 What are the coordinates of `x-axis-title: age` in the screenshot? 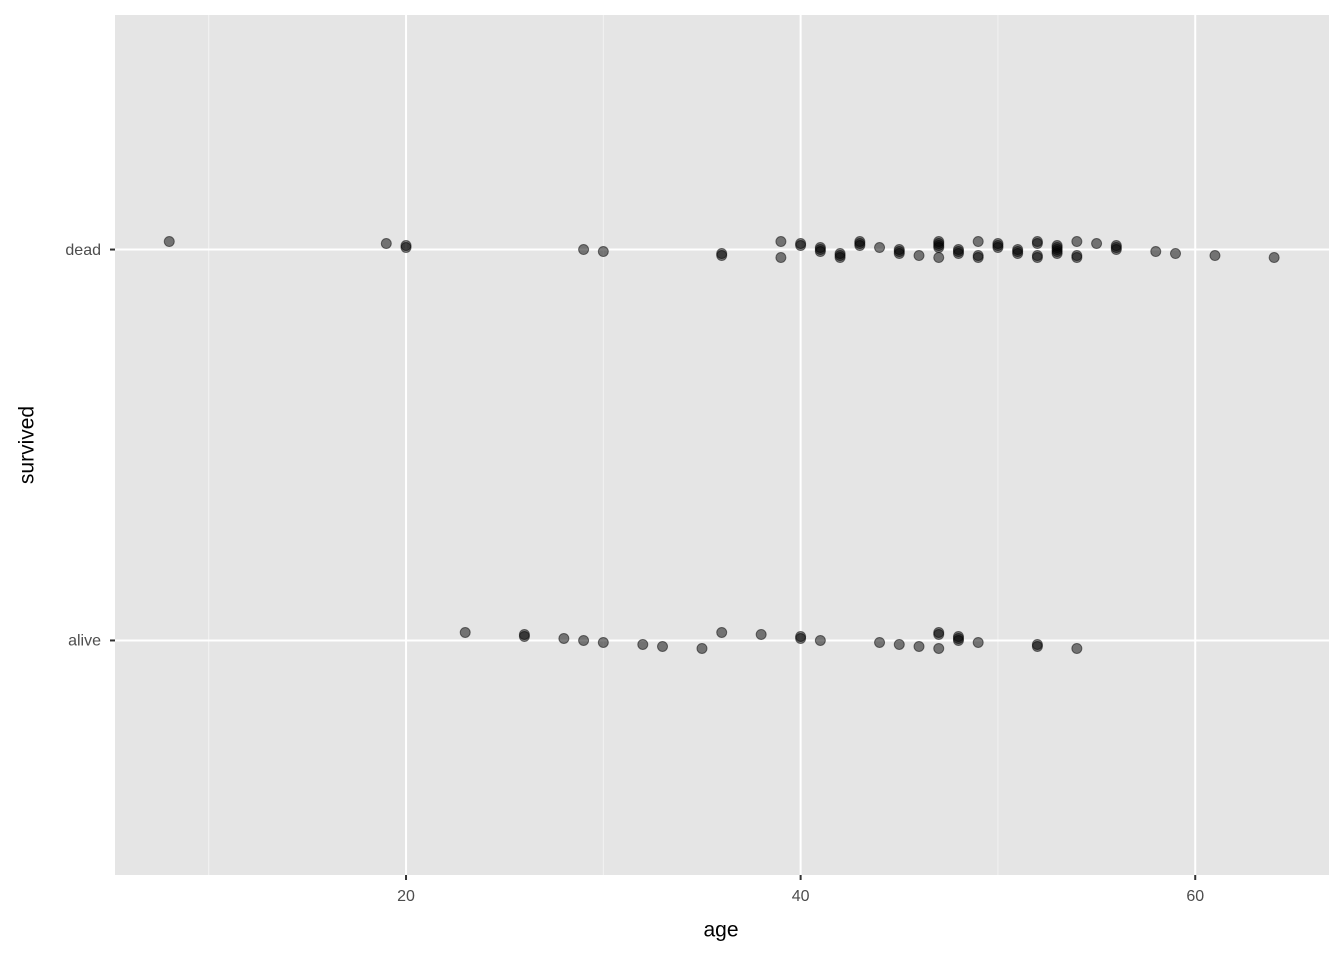 It's located at (720, 930).